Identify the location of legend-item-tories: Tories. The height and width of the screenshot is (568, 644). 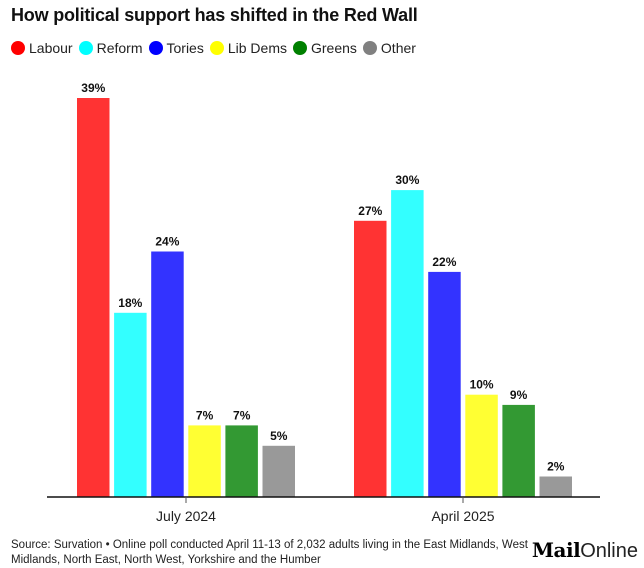
(176, 48).